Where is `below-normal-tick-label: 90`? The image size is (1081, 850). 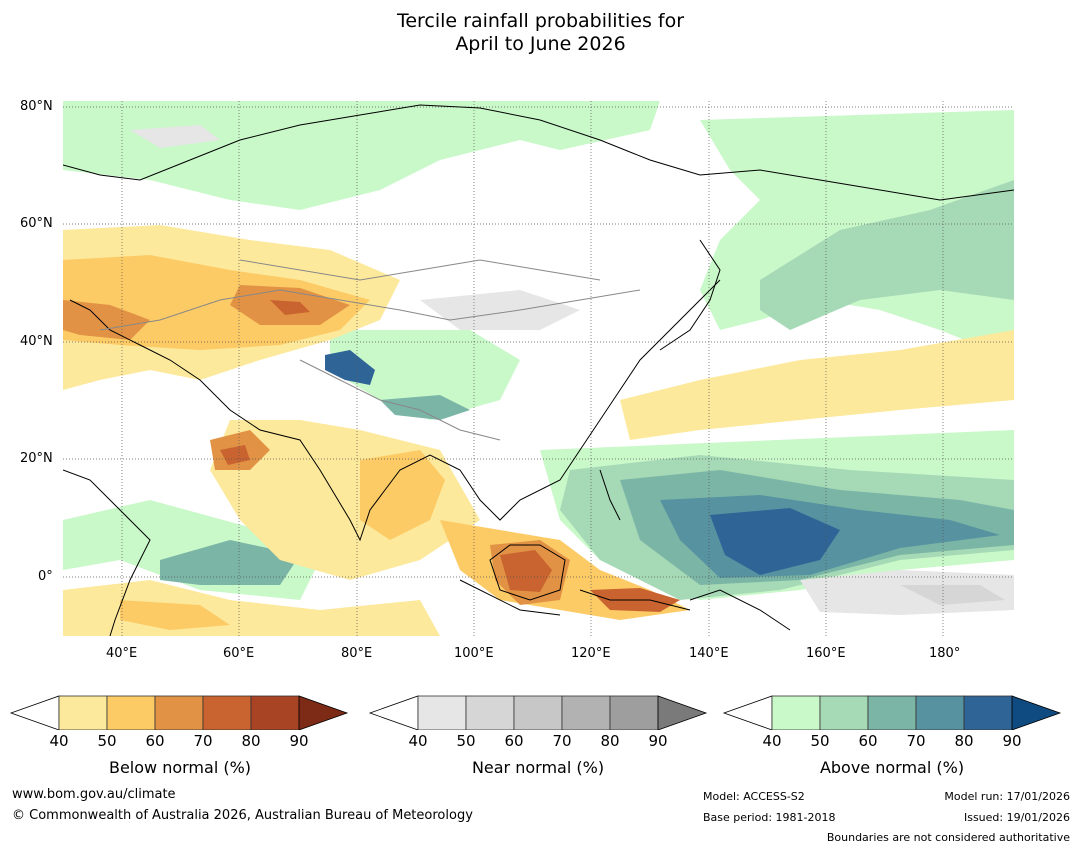 below-normal-tick-label: 90 is located at coordinates (299, 741).